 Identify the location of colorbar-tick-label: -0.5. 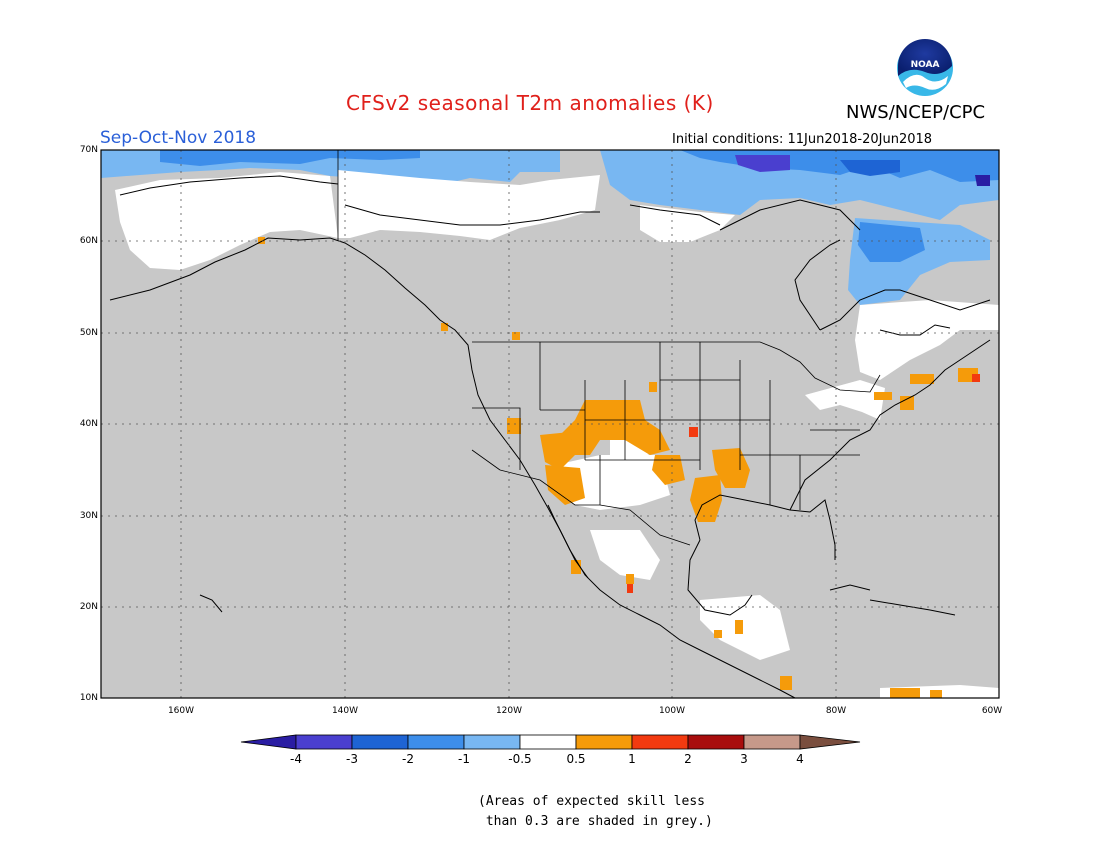
(520, 759).